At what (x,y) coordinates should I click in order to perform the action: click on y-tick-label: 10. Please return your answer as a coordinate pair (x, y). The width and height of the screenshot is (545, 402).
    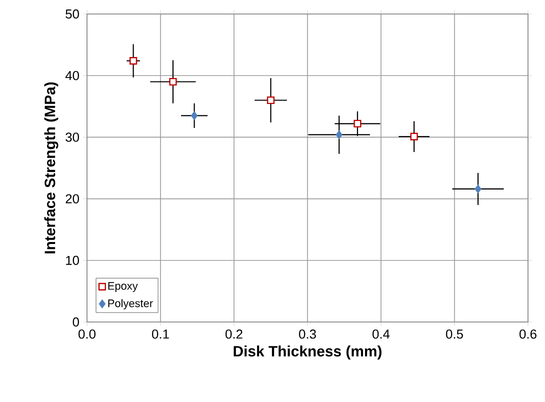
    Looking at the image, I should click on (72, 260).